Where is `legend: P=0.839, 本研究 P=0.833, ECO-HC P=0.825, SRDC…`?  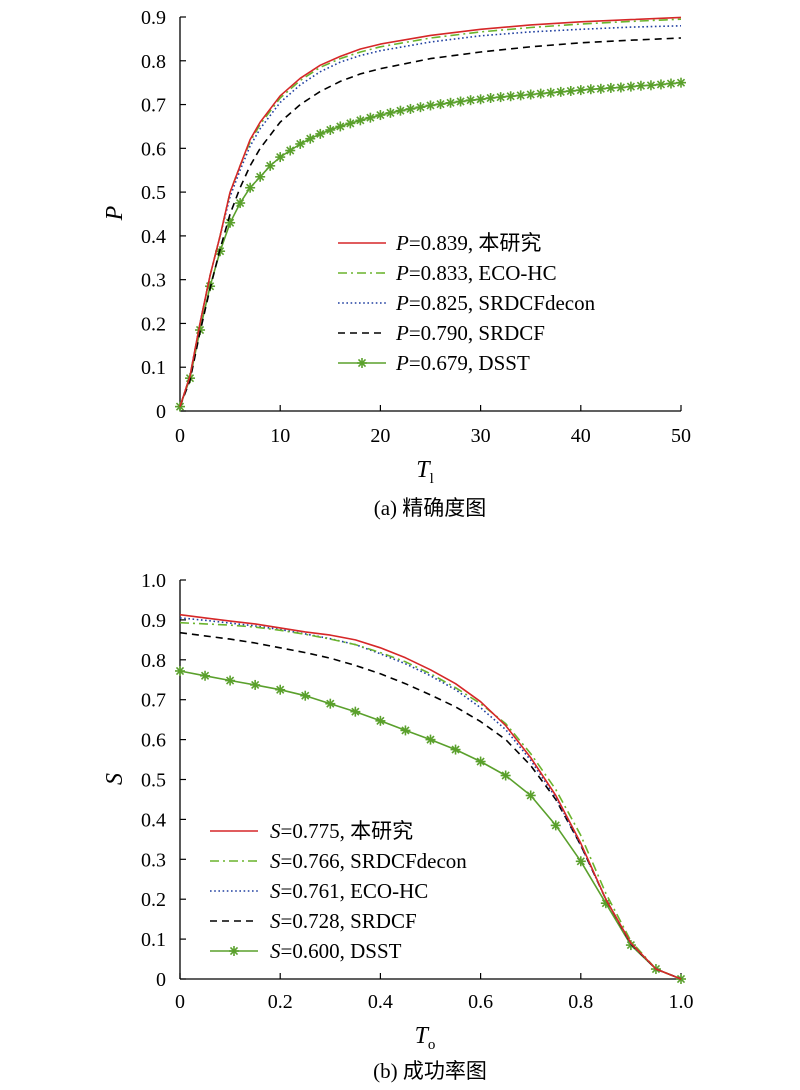 legend: P=0.839, 本研究 P=0.833, ECO-HC P=0.825, SRDC… is located at coordinates (467, 303).